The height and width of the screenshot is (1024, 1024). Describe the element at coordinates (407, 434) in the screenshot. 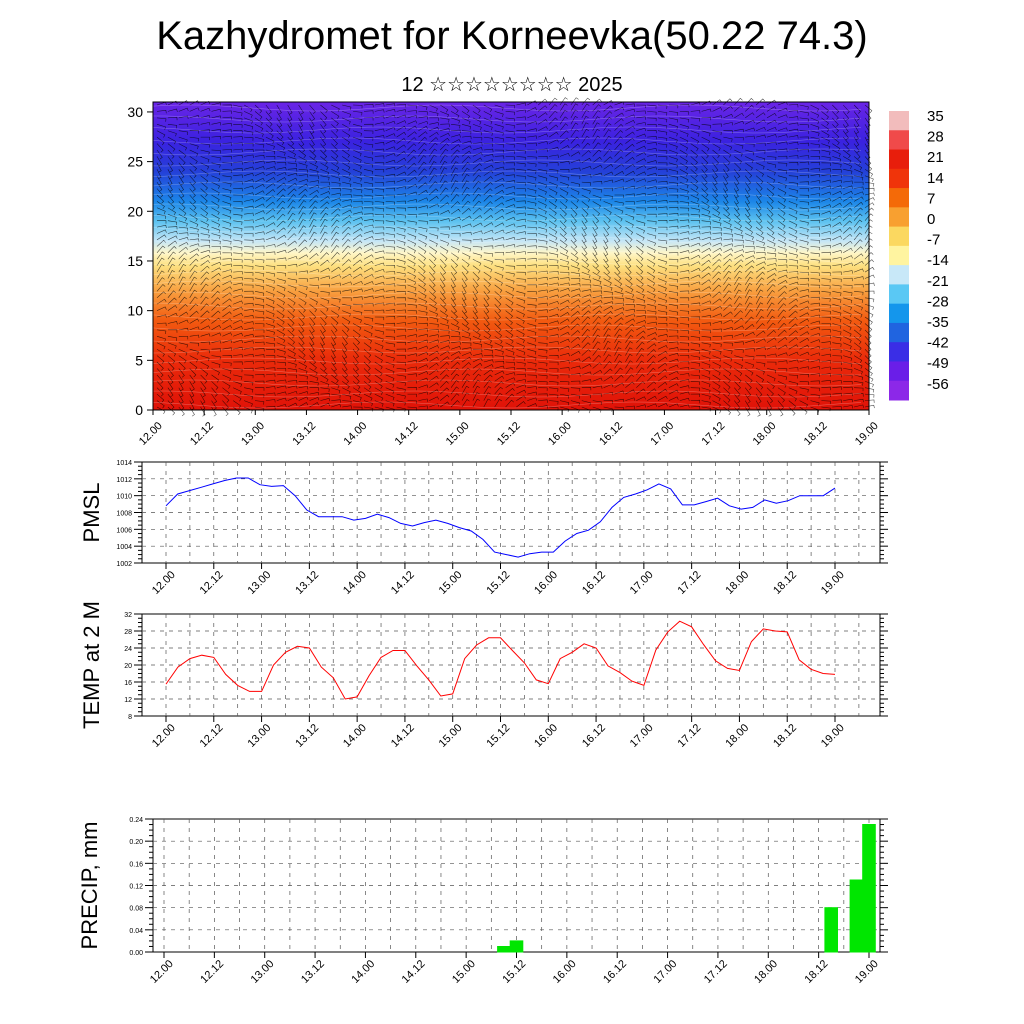

I see `x-tick-label: 14.12` at that location.